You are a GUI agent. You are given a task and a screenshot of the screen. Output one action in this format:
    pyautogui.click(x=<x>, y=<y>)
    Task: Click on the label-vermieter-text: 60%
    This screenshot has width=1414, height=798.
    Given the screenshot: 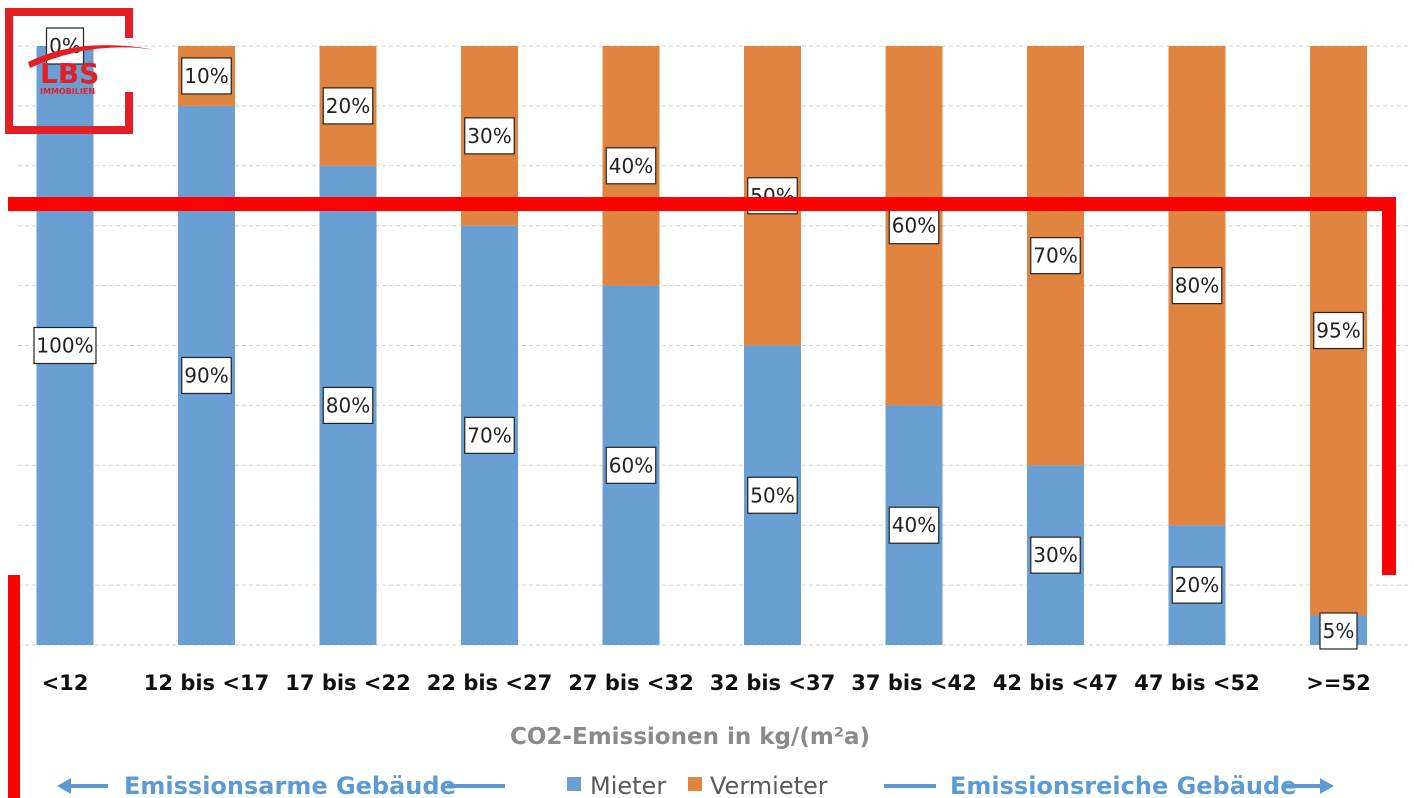 What is the action you would take?
    pyautogui.click(x=914, y=226)
    